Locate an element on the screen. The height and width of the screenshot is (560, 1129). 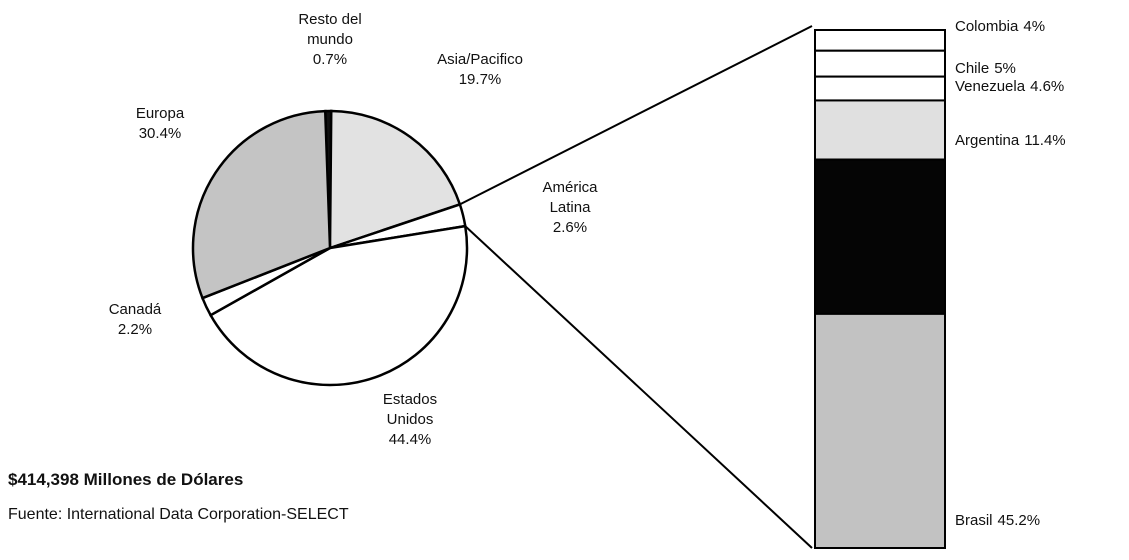
total-note: $414,398 Millones de Dólares is located at coordinates (126, 479).